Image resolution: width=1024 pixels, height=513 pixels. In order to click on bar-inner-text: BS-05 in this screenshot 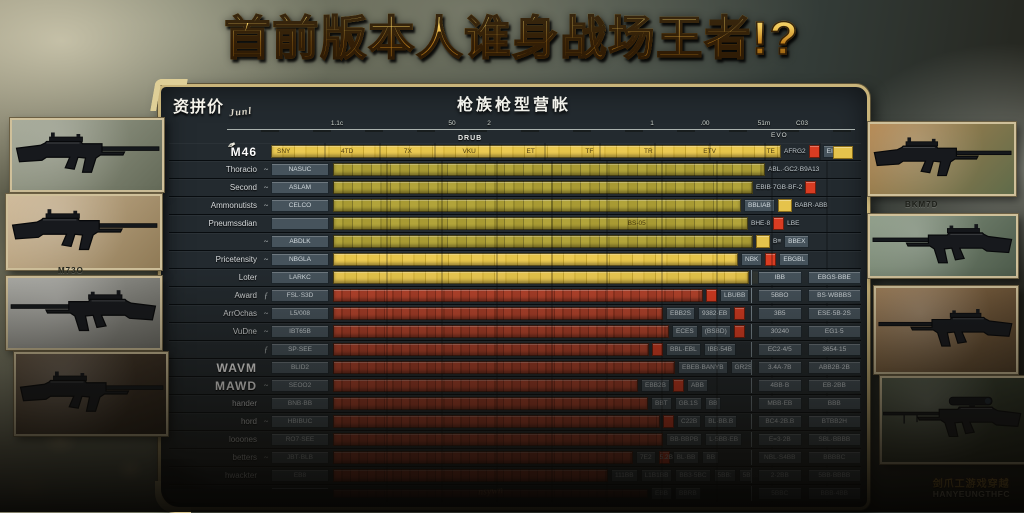, I will do `click(636, 223)`.